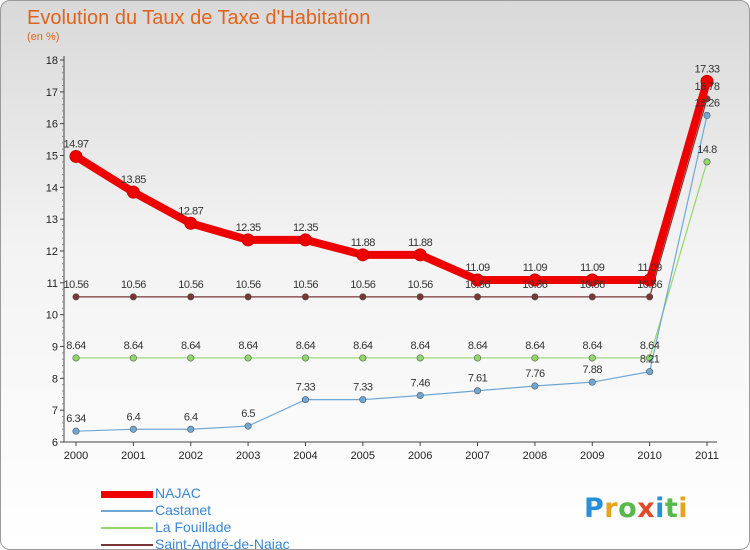 Image resolution: width=750 pixels, height=550 pixels. Describe the element at coordinates (535, 374) in the screenshot. I see `data-label: 7.76` at that location.